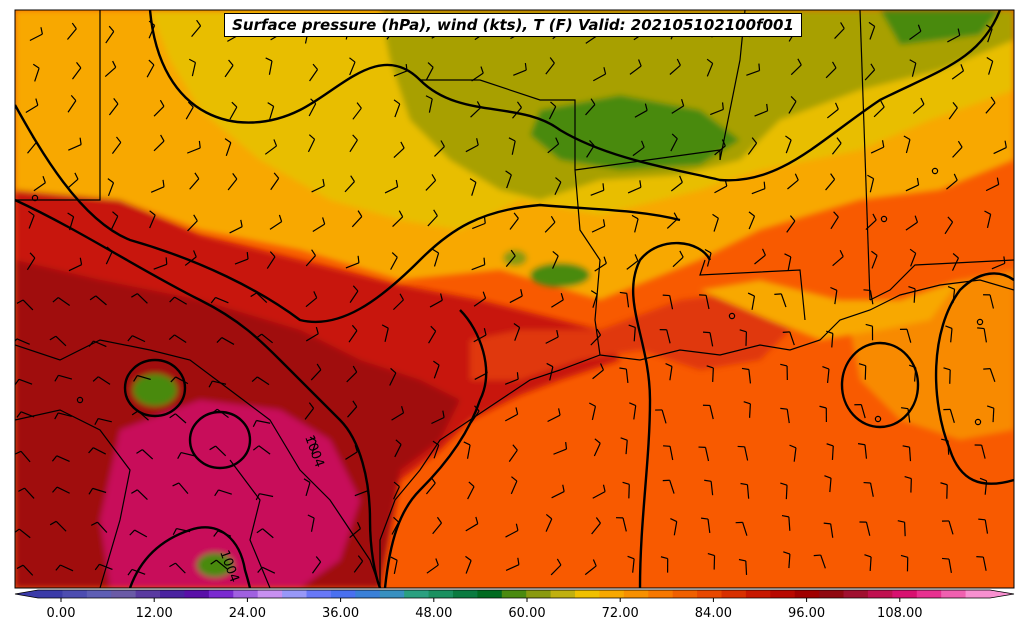  Describe the element at coordinates (752, 290) in the screenshot. I see `border-la-ms-south` at that location.